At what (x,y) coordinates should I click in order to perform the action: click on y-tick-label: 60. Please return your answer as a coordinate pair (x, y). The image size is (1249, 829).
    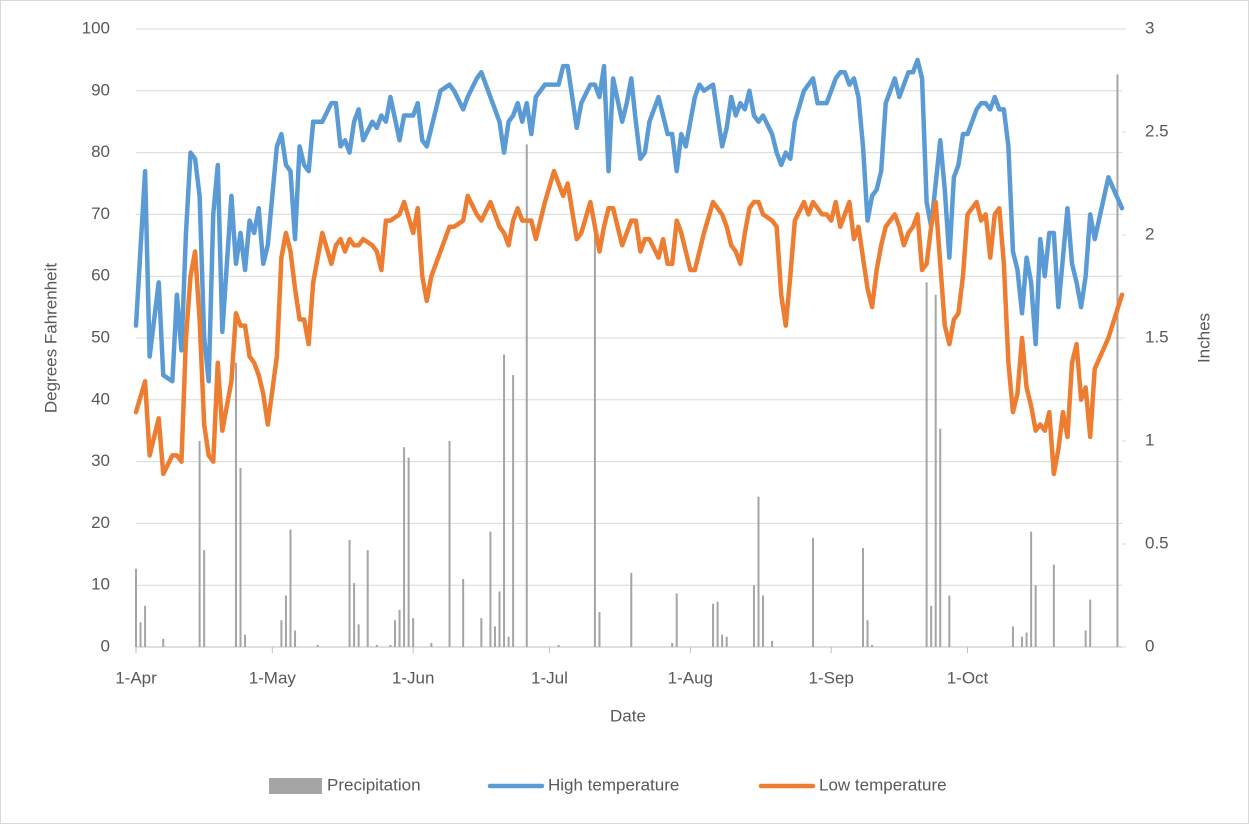
    Looking at the image, I should click on (100, 275).